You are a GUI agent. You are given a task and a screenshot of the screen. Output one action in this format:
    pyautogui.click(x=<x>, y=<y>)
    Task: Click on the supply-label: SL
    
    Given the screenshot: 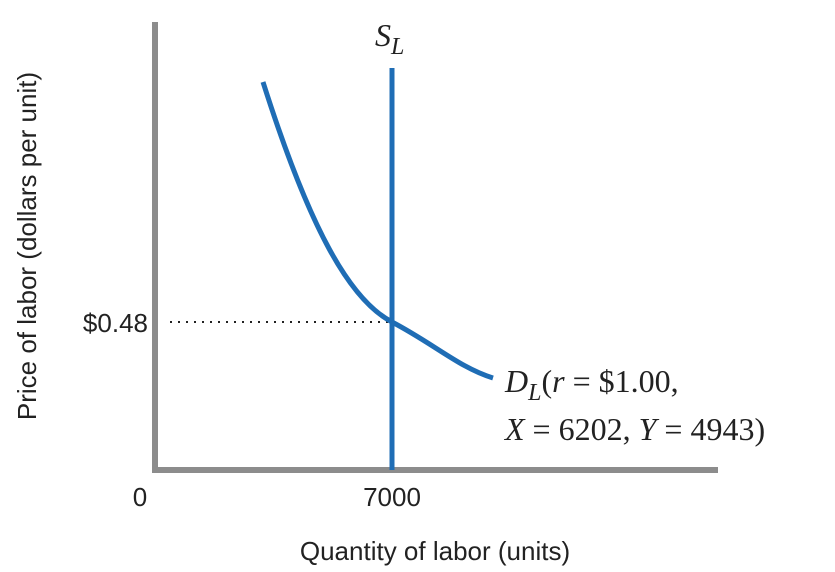 What is the action you would take?
    pyautogui.click(x=389, y=38)
    